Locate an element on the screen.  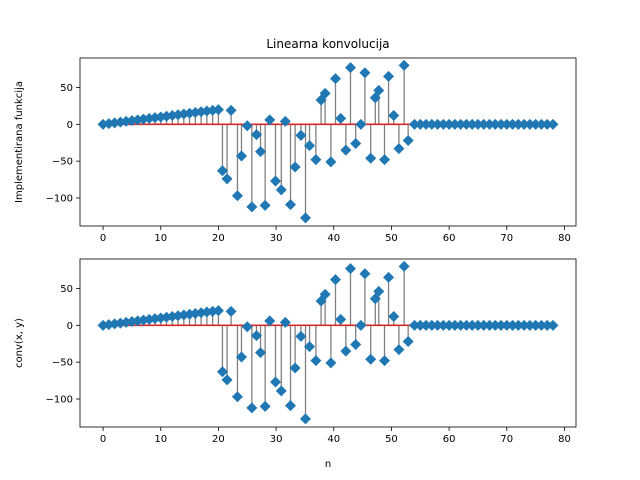
top-xtick-label: 30 is located at coordinates (276, 238).